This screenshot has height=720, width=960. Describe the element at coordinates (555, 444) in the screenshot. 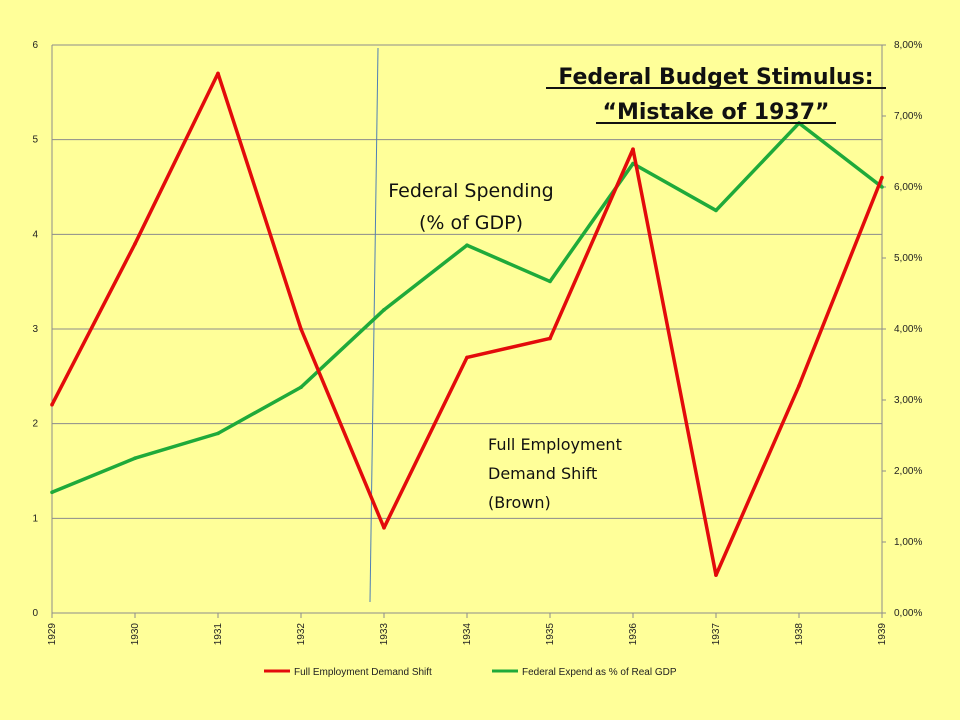

I see `demand-label-line1: Full Employment` at that location.